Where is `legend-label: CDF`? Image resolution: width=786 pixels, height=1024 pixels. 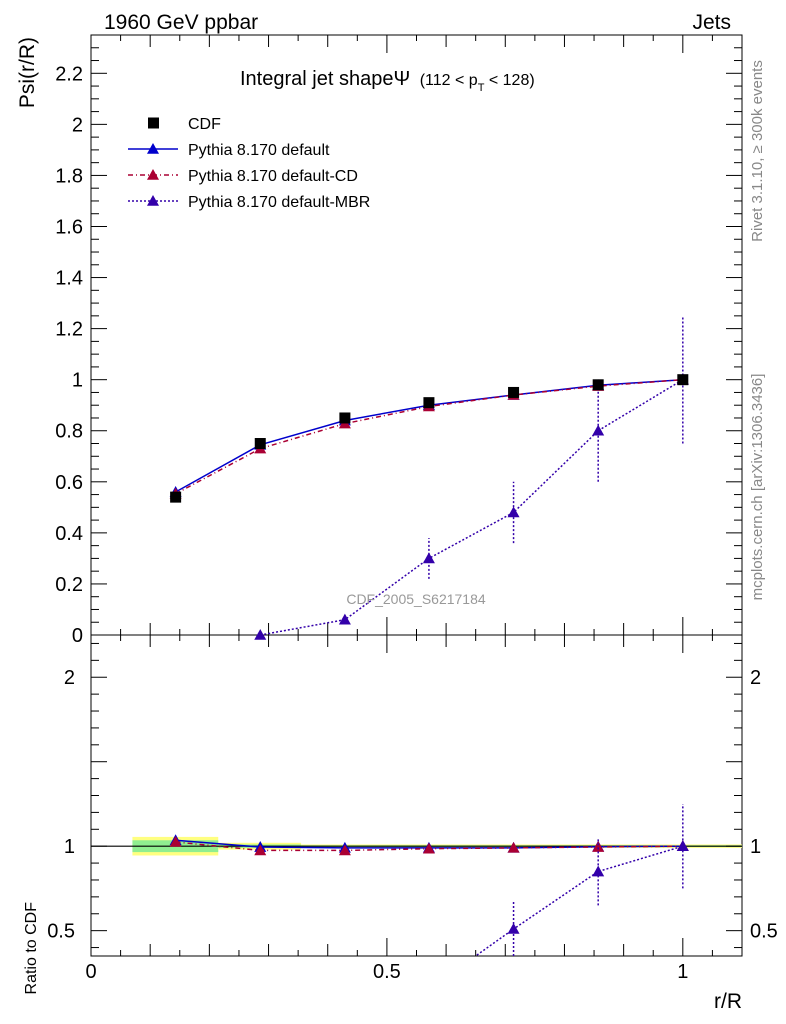 legend-label: CDF is located at coordinates (204, 124).